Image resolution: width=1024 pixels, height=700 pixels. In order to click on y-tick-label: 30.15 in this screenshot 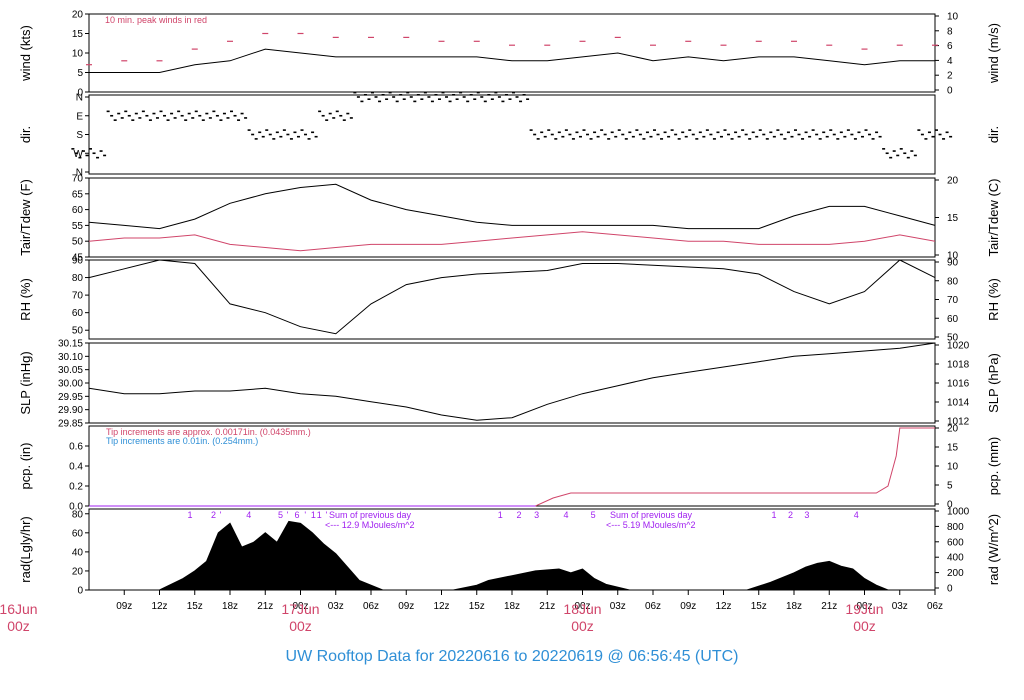, I will do `click(70, 344)`.